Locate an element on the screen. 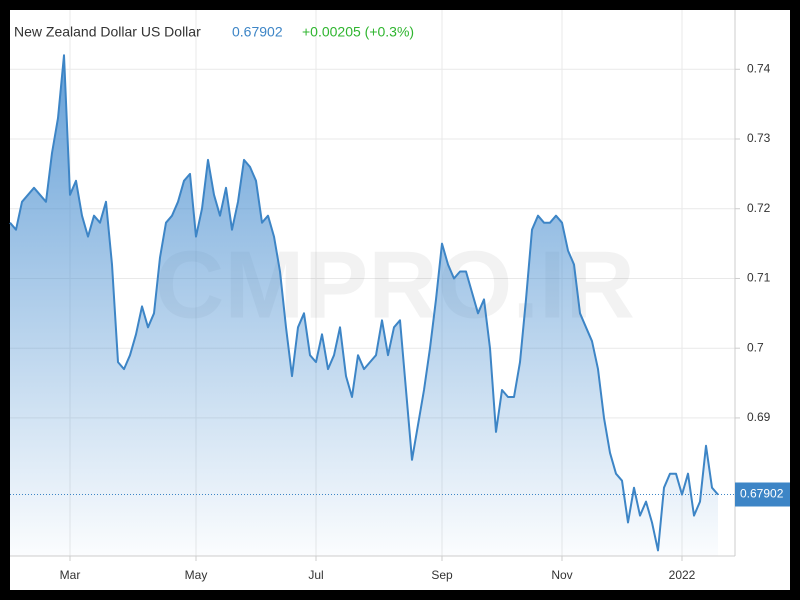 The height and width of the screenshot is (600, 800). price-tag-label: 0.67902 is located at coordinates (762, 494).